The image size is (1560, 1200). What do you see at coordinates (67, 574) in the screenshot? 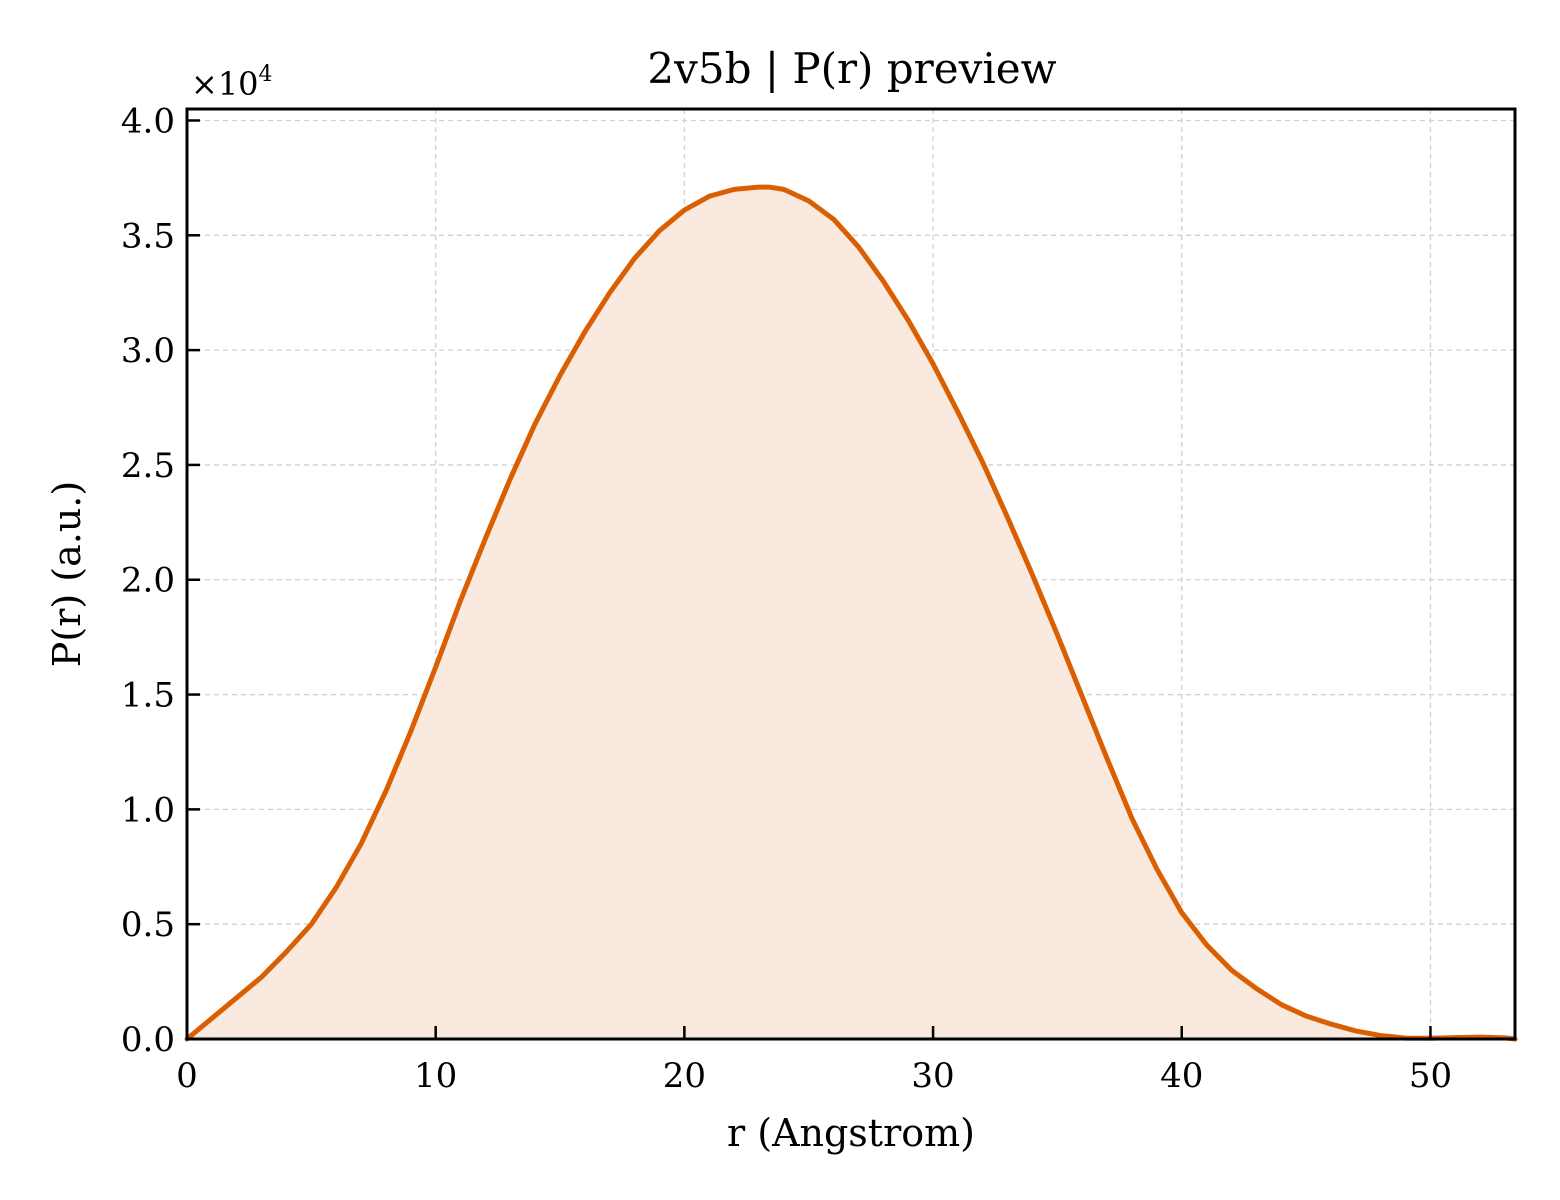
I see `y-axis-label: P(r) (a.u.)` at bounding box center [67, 574].